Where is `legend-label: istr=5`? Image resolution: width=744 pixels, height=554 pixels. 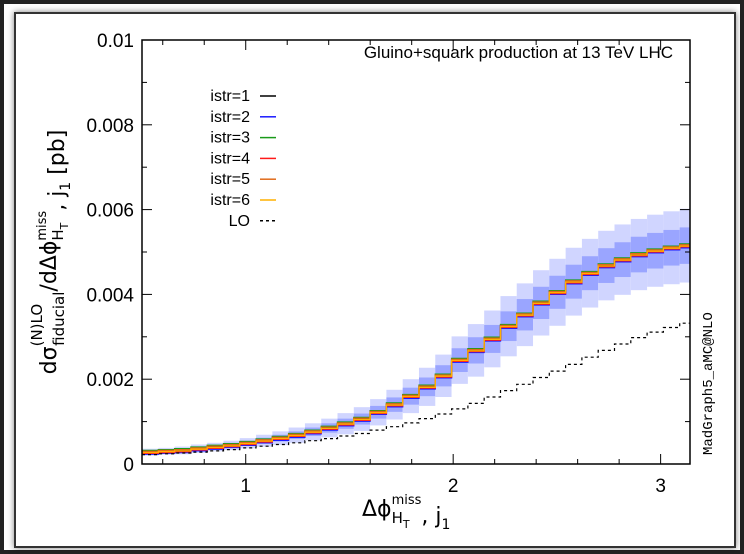 legend-label: istr=5 is located at coordinates (230, 179).